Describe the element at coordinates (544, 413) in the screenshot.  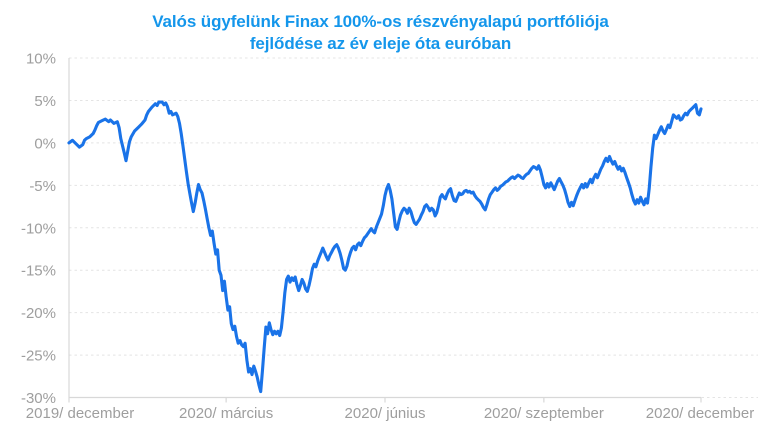
I see `x-tick-label: 2020/ szeptember` at that location.